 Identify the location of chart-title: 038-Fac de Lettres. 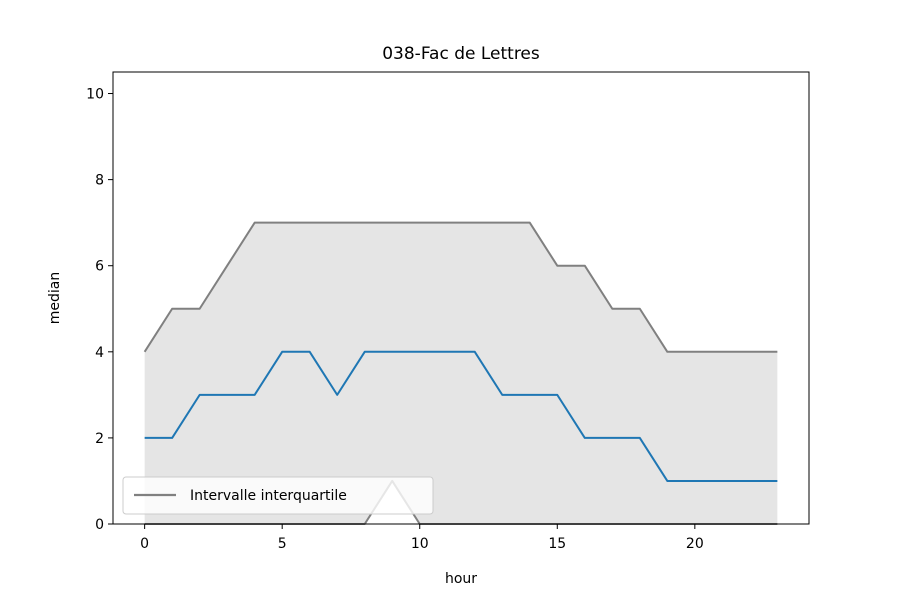
(461, 54).